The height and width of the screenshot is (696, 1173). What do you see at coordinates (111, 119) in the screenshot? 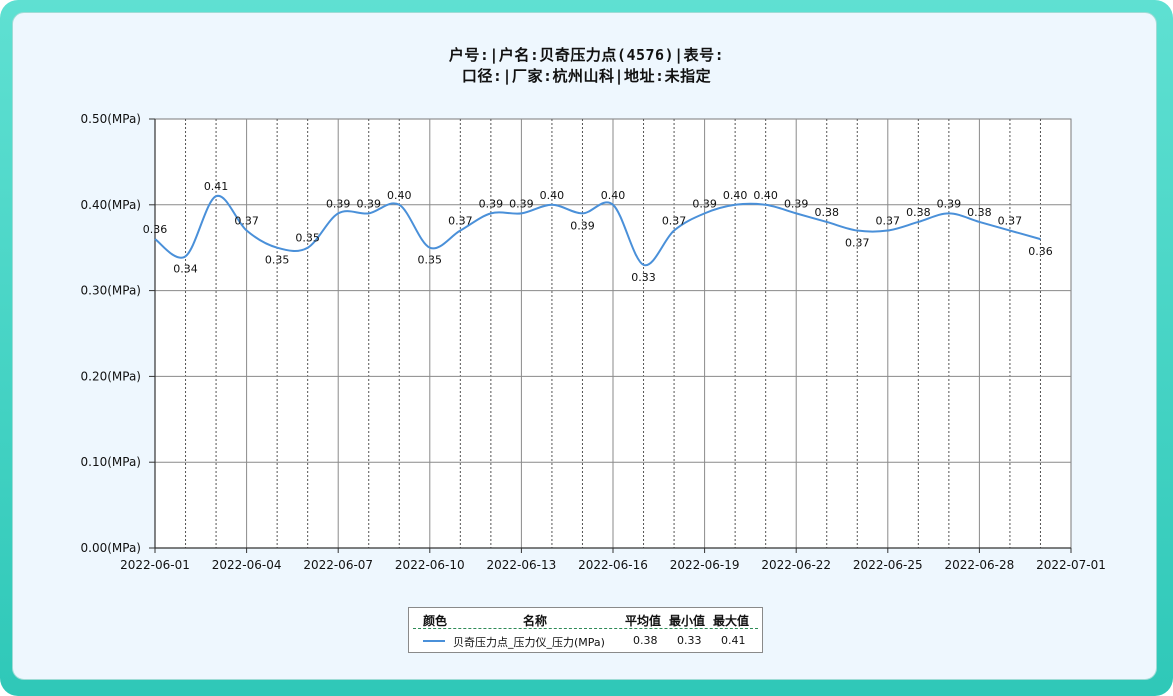
I see `y-tick-label: 0.50(MPa)` at bounding box center [111, 119].